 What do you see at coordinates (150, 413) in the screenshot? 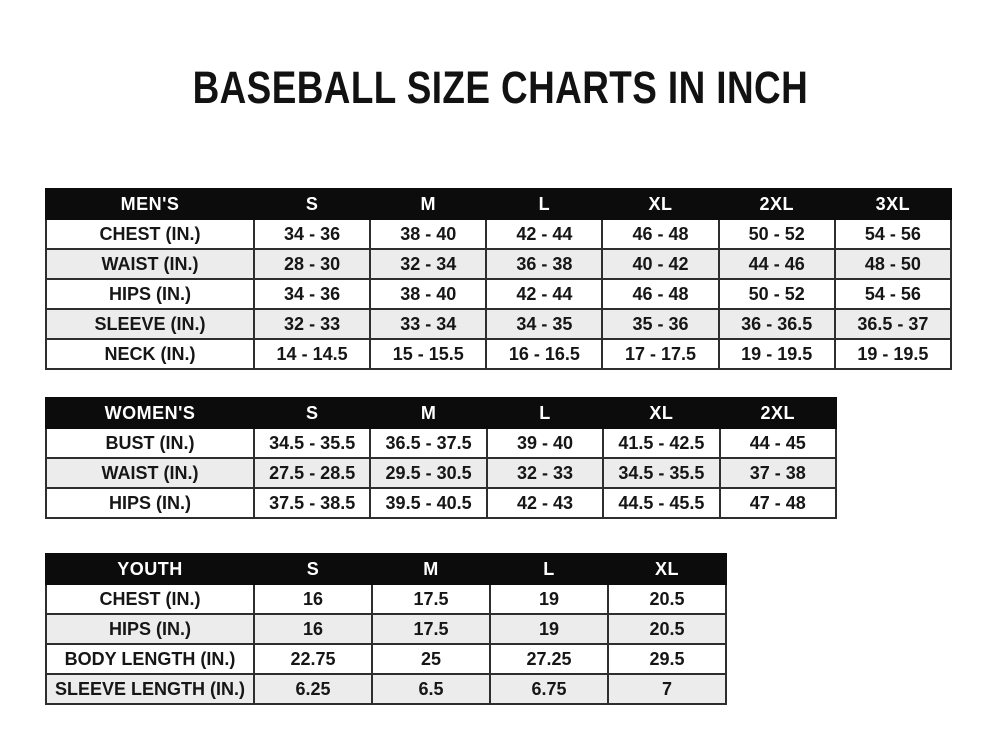
I see `womens-group-title-cell: WOMEN'S` at bounding box center [150, 413].